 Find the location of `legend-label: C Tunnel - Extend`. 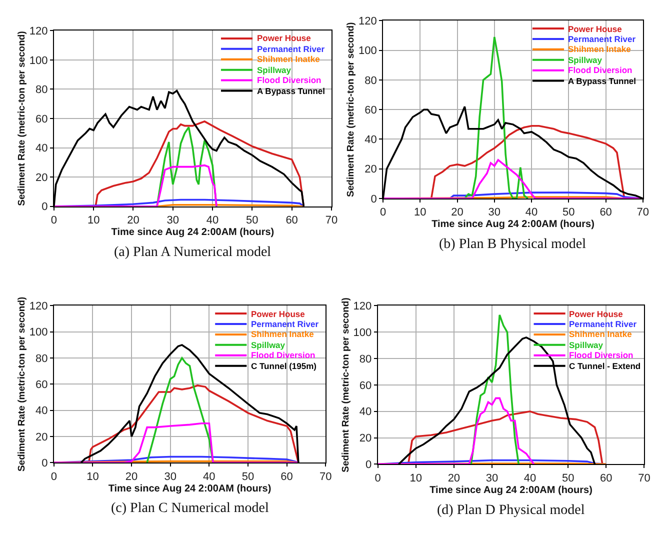

legend-label: C Tunnel - Extend is located at coordinates (605, 366).